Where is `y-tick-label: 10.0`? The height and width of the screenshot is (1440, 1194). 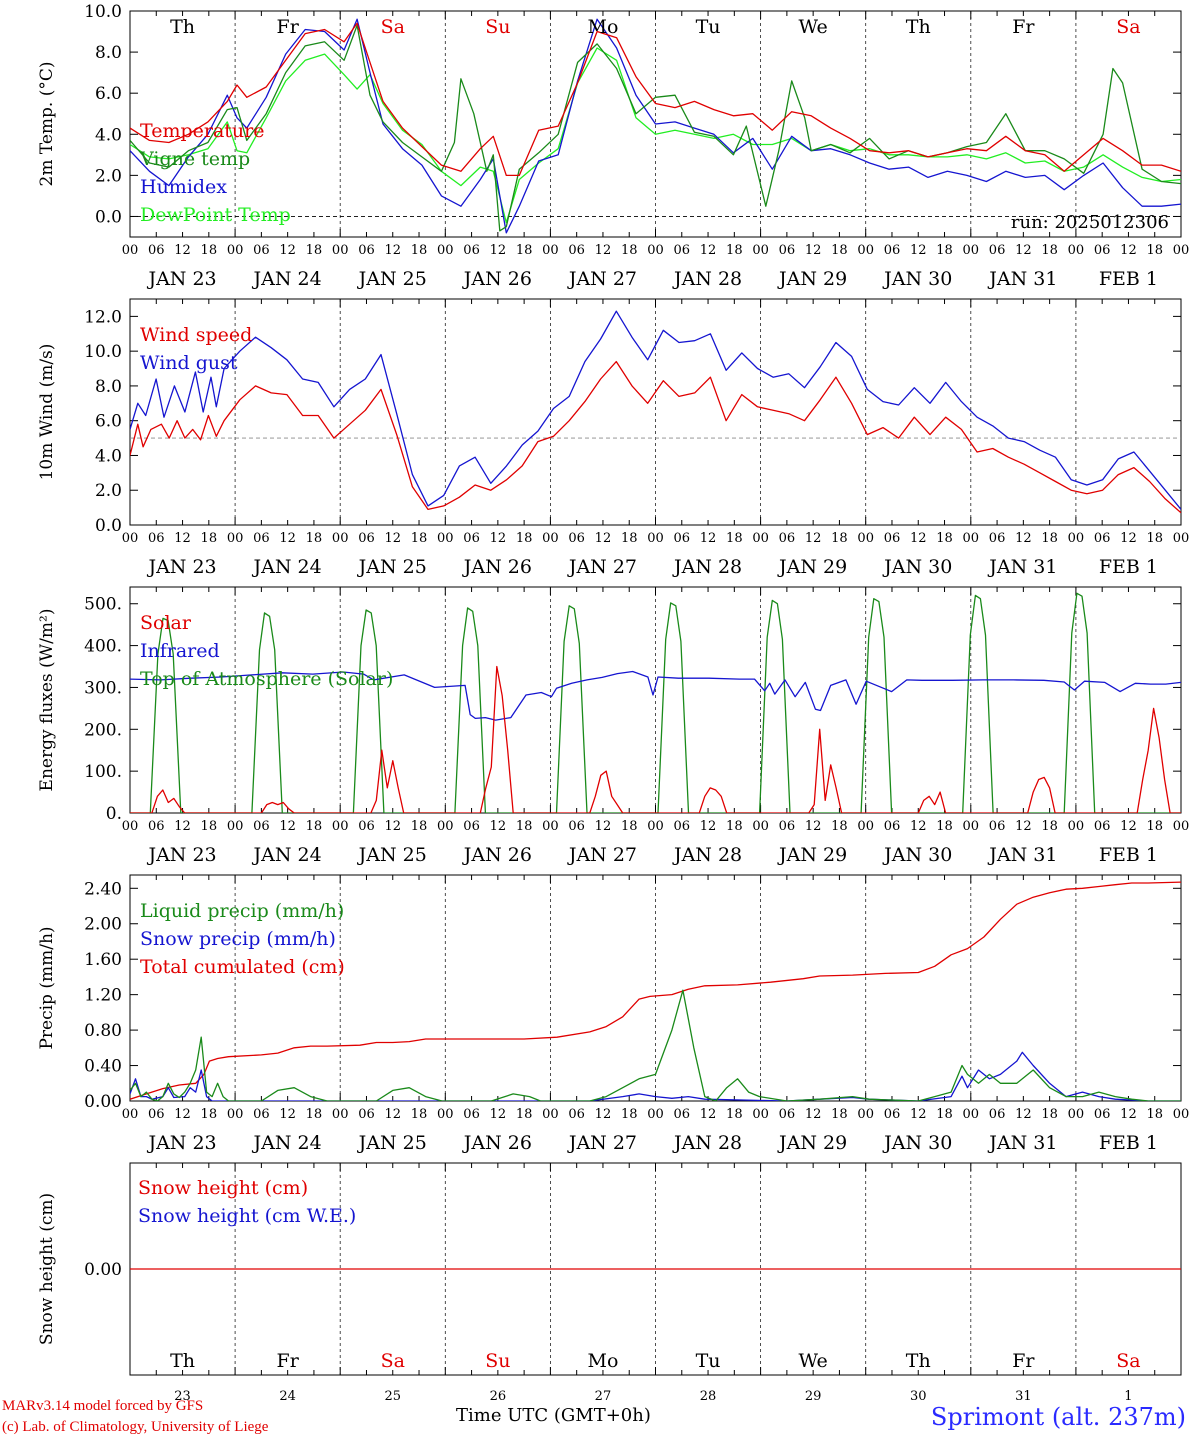 y-tick-label: 10.0 is located at coordinates (103, 352).